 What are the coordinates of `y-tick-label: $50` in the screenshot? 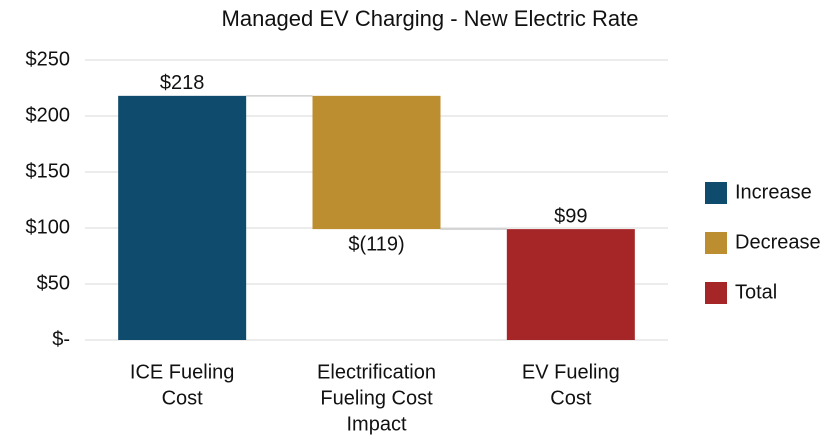 It's located at (53, 283).